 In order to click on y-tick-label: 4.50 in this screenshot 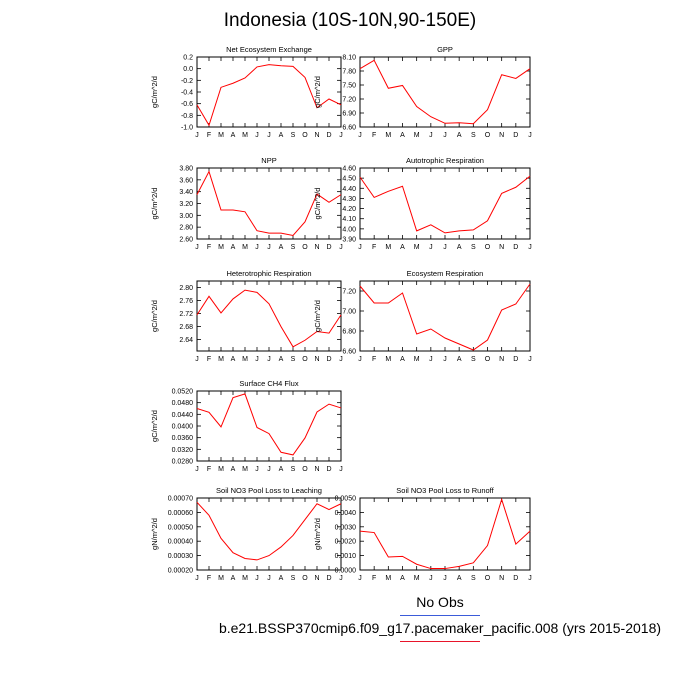, I will do `click(349, 179)`.